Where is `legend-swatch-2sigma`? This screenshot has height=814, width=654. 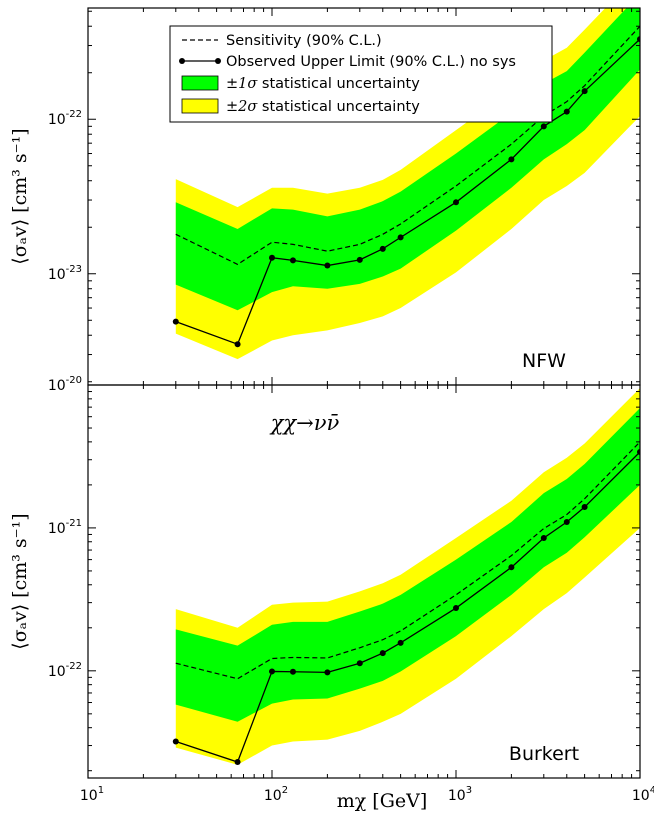
legend-swatch-2sigma is located at coordinates (200, 106).